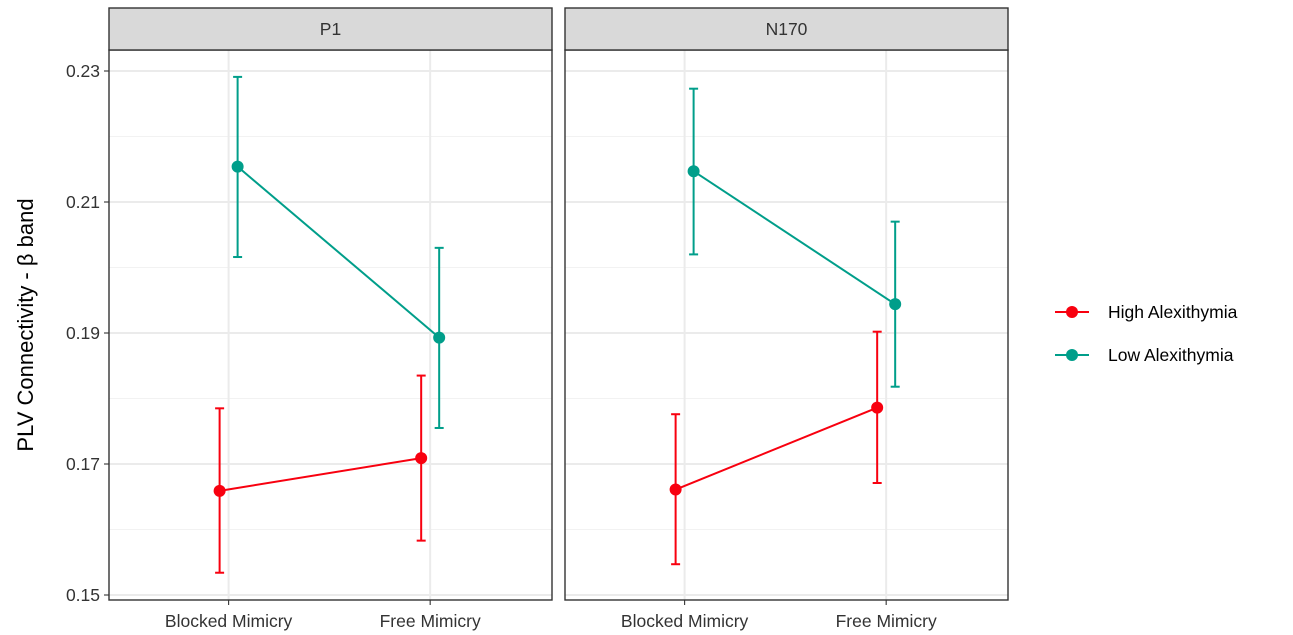  Describe the element at coordinates (83, 202) in the screenshot. I see `y-tick-label: 0.21` at that location.